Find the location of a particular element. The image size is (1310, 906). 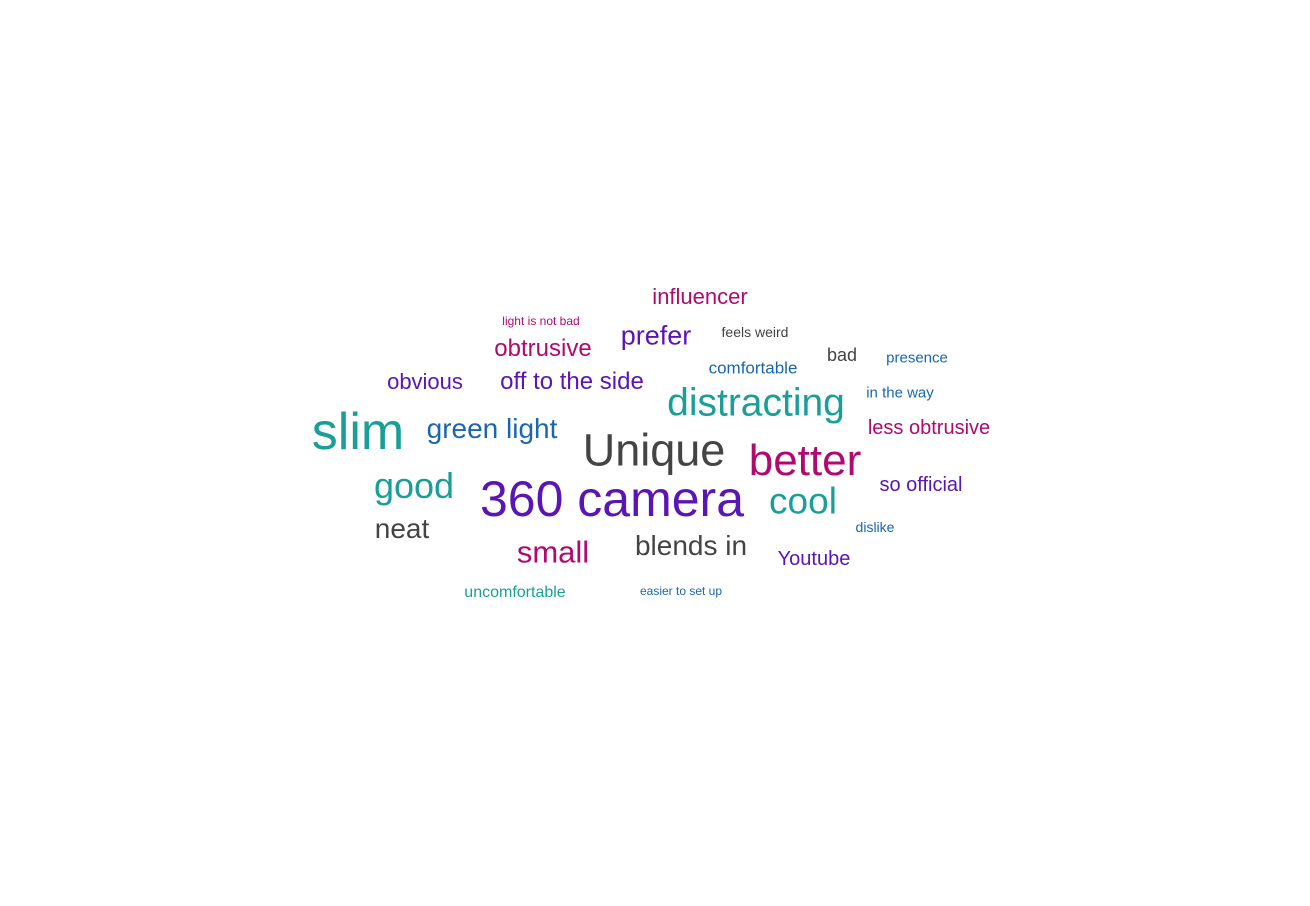

word-prefer: prefer is located at coordinates (656, 335).